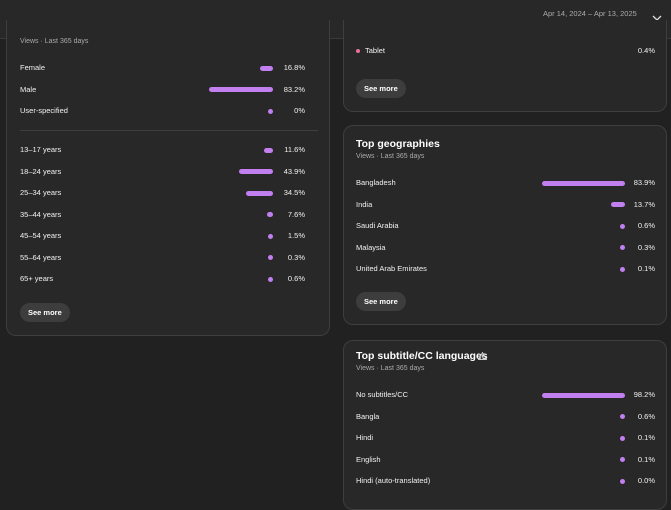  I want to click on row-label: 25–34 years, so click(41, 192).